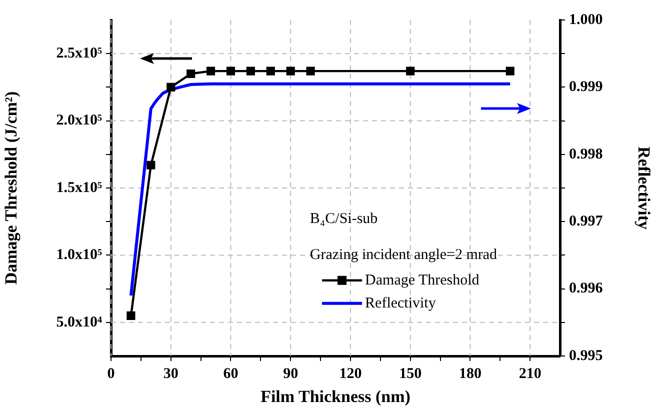 The width and height of the screenshot is (655, 410). What do you see at coordinates (530, 374) in the screenshot?
I see `x-tick-label: 210` at bounding box center [530, 374].